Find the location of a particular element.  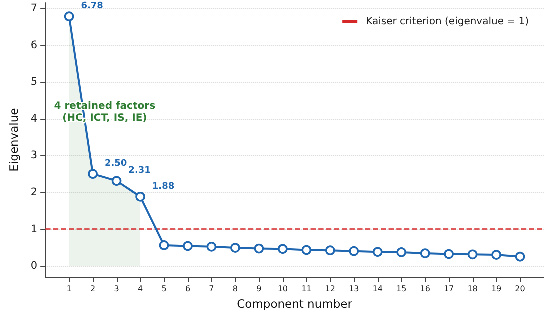

x-tick-label: 8 is located at coordinates (235, 289).